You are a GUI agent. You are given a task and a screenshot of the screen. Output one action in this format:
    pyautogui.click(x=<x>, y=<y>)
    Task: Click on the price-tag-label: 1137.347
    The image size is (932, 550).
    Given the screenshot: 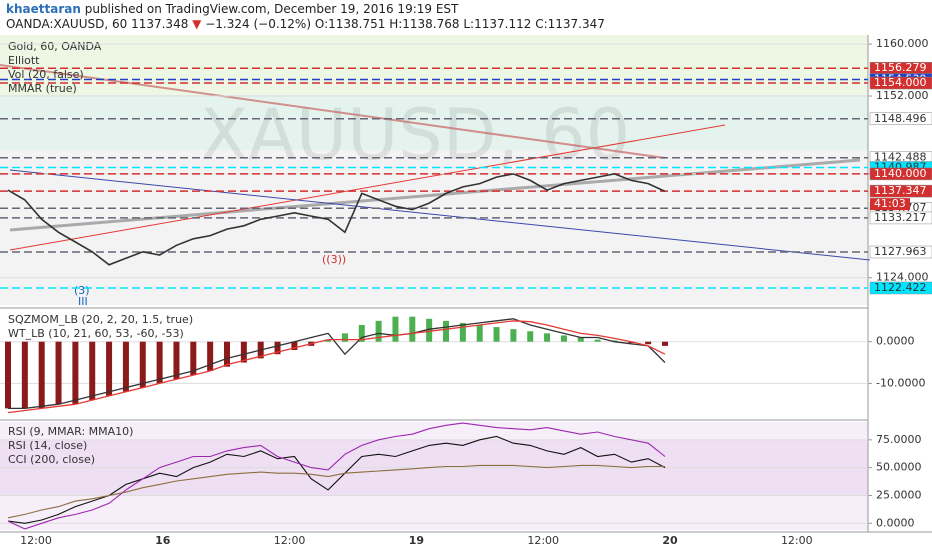 What is the action you would take?
    pyautogui.click(x=900, y=190)
    